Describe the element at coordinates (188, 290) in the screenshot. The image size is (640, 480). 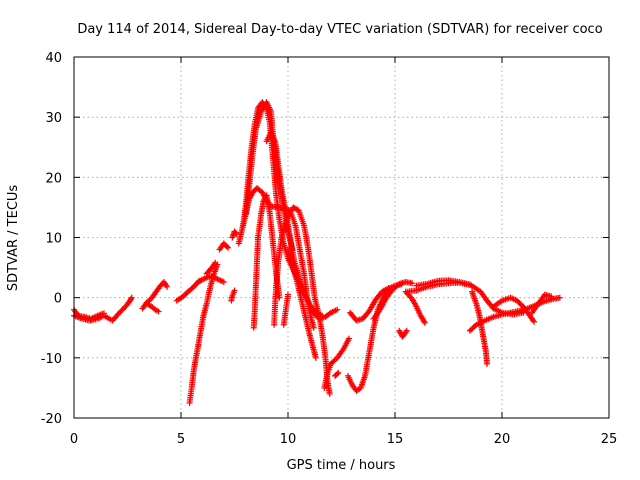
I see `series-arc-f` at that location.